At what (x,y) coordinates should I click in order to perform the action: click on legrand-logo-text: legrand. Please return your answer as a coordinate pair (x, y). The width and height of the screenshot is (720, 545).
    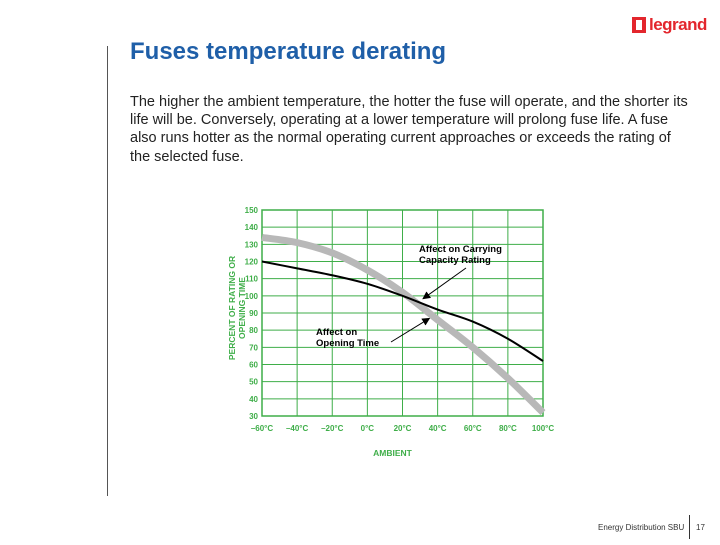
    Looking at the image, I should click on (678, 24).